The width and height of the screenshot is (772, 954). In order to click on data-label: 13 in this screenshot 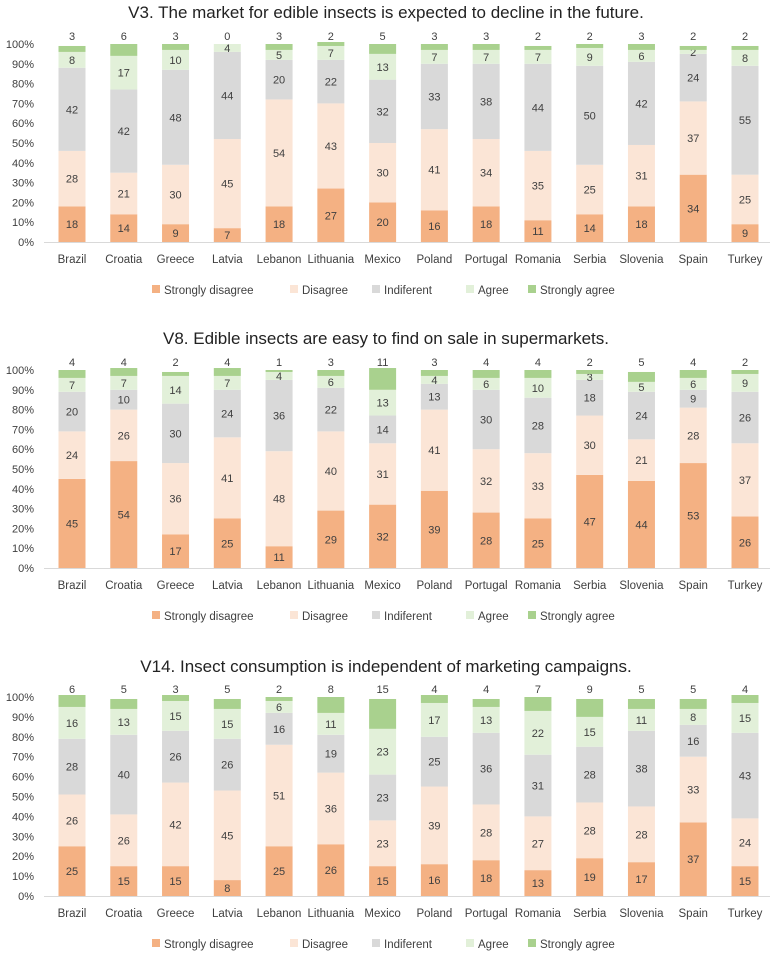, I will do `click(434, 398)`.